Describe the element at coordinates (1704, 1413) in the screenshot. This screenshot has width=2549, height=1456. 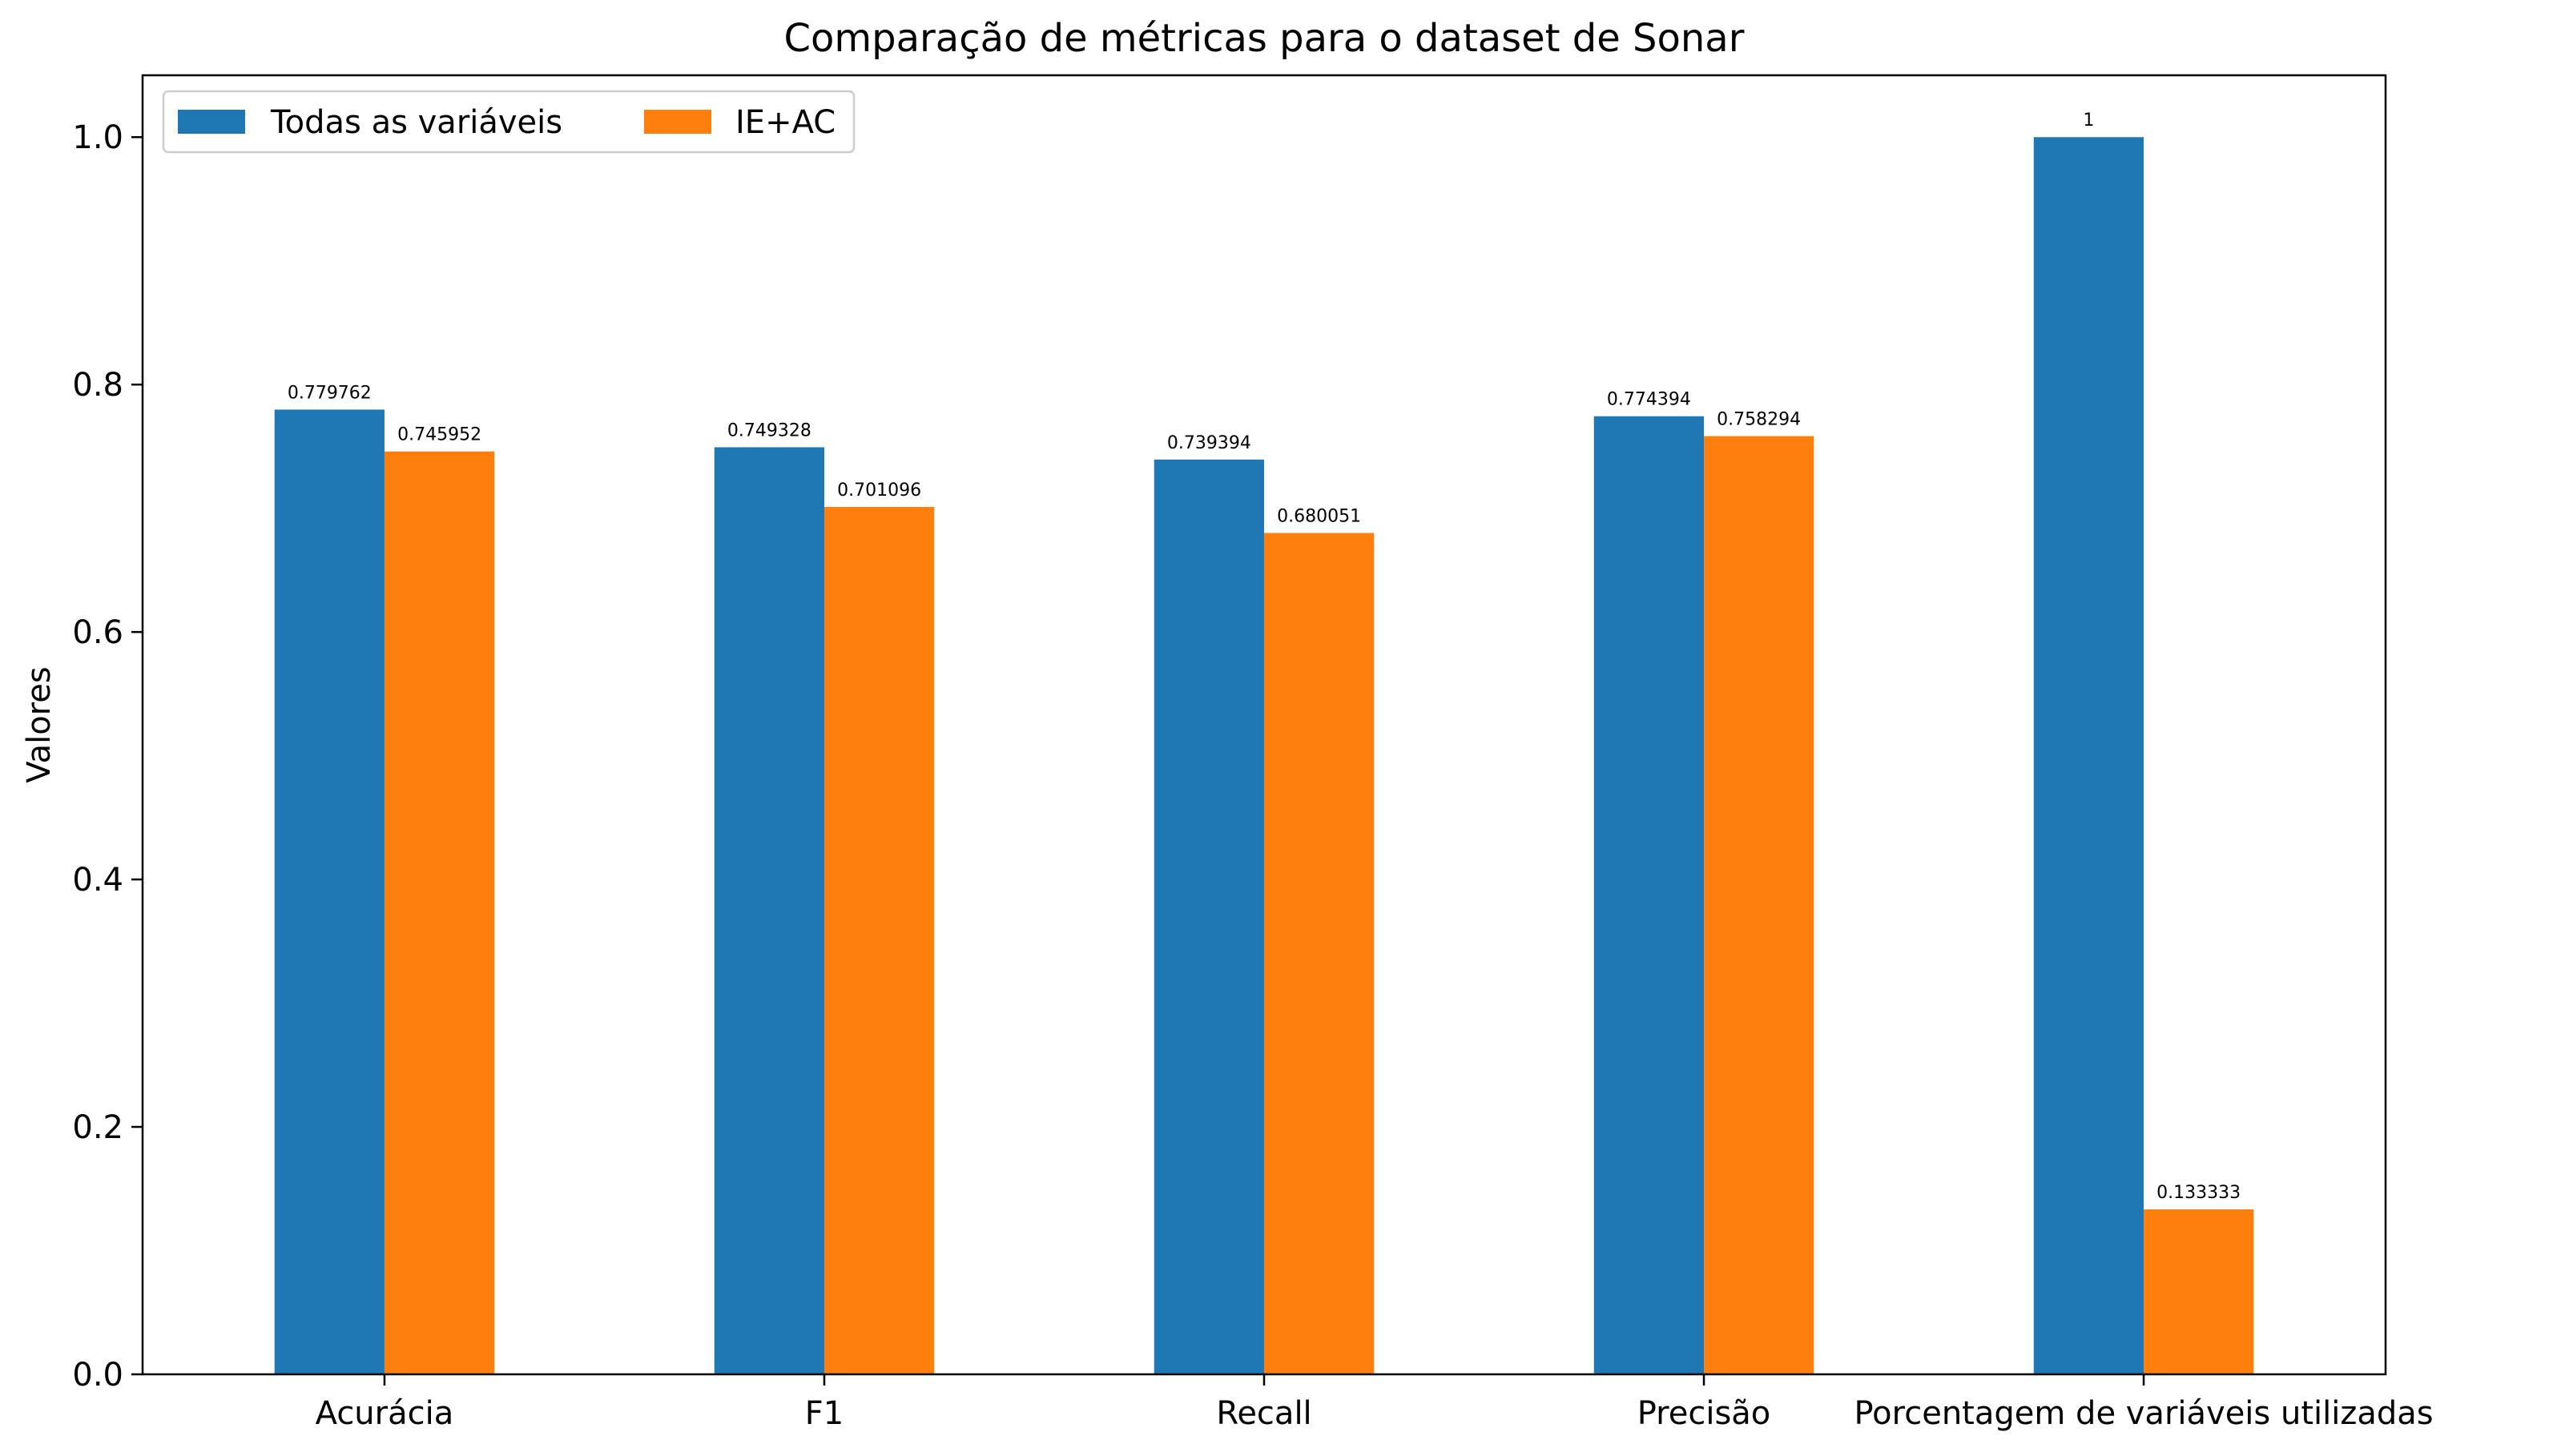
I see `x-tick-label-precisao: Precisão` at that location.